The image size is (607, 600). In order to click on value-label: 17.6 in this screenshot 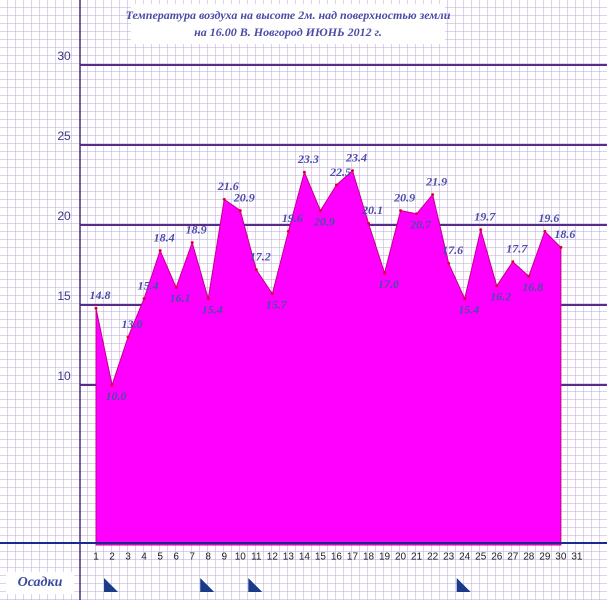, I will do `click(452, 250)`.